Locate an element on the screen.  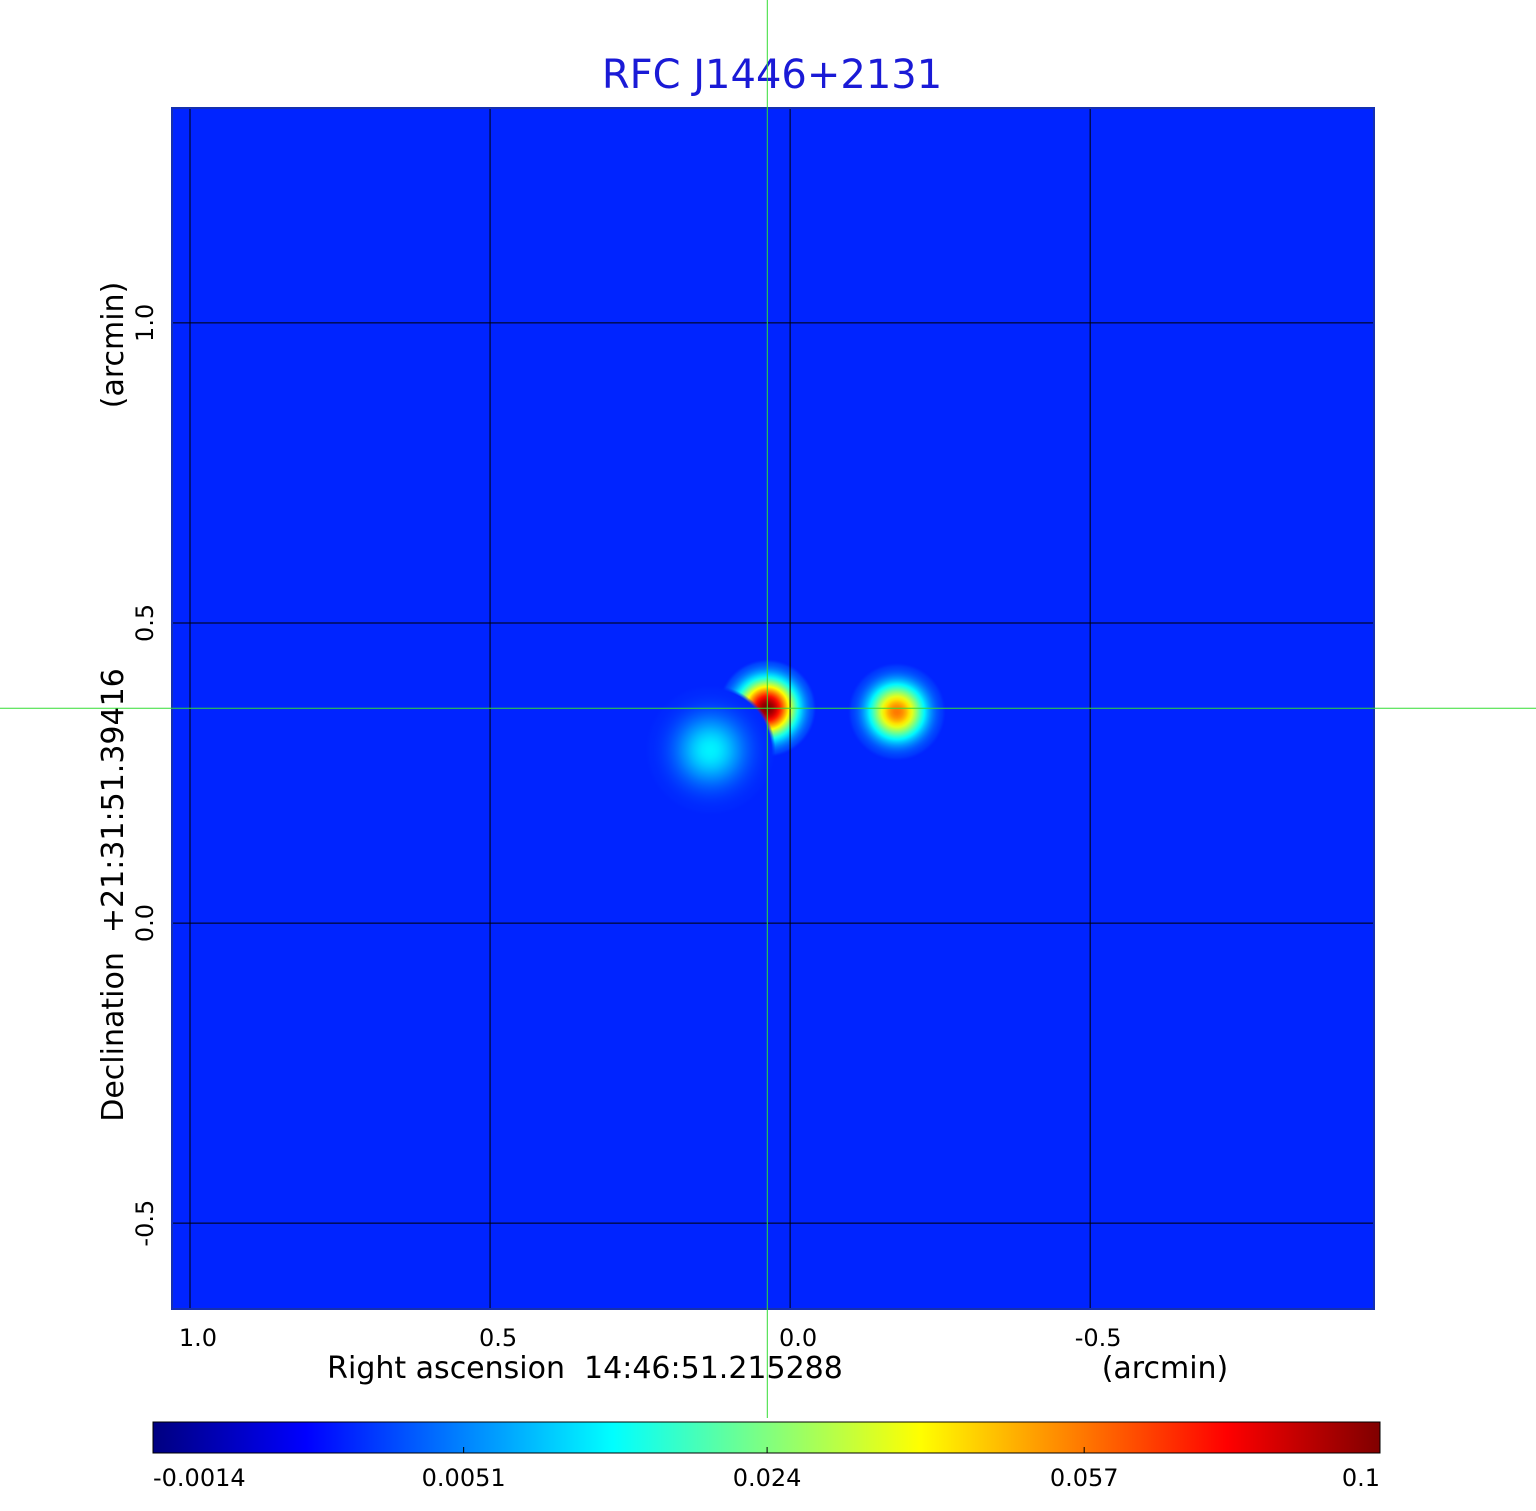
colorbar-tick-label: 0.0051 is located at coordinates (464, 1478).